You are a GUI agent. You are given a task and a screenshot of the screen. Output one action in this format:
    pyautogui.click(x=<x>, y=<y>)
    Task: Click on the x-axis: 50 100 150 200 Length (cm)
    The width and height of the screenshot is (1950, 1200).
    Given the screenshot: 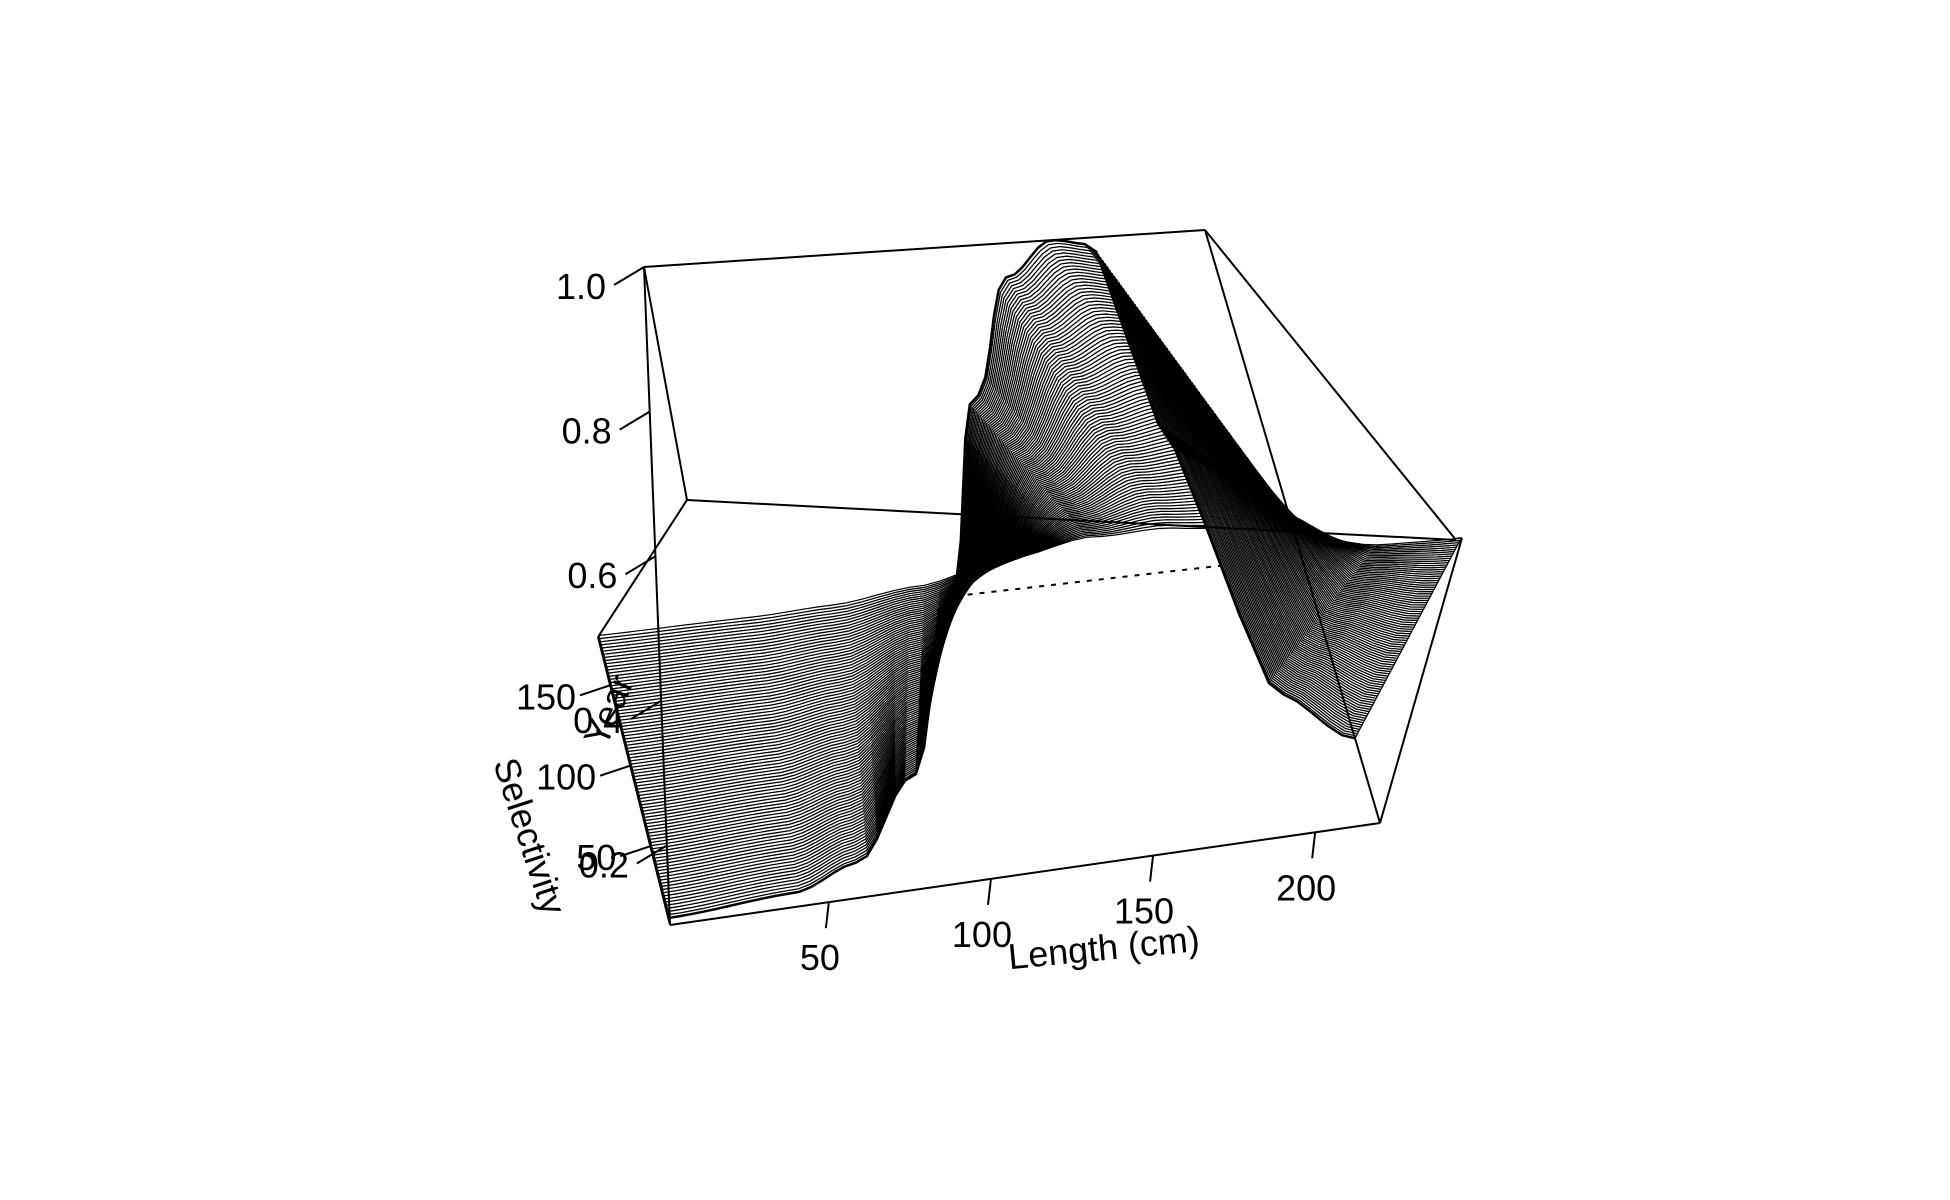 What is the action you would take?
    pyautogui.click(x=1068, y=905)
    